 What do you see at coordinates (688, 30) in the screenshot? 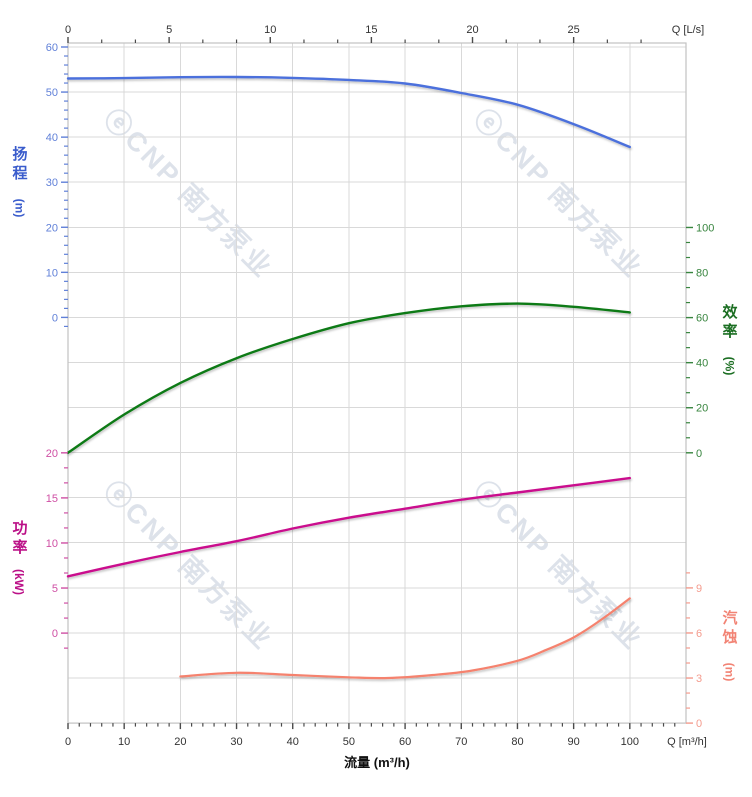
I see `top-axis-unit-label: Q [L/s]` at bounding box center [688, 30].